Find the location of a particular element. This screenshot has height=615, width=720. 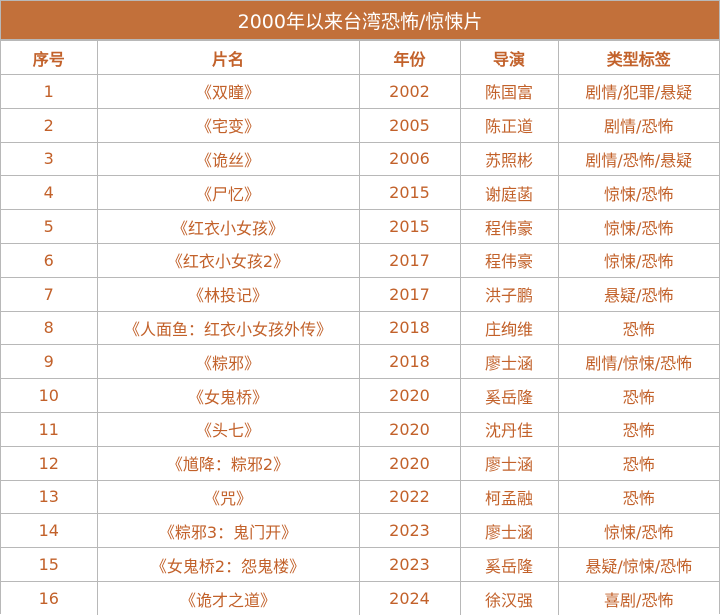

cell-index: 7 is located at coordinates (49, 294).